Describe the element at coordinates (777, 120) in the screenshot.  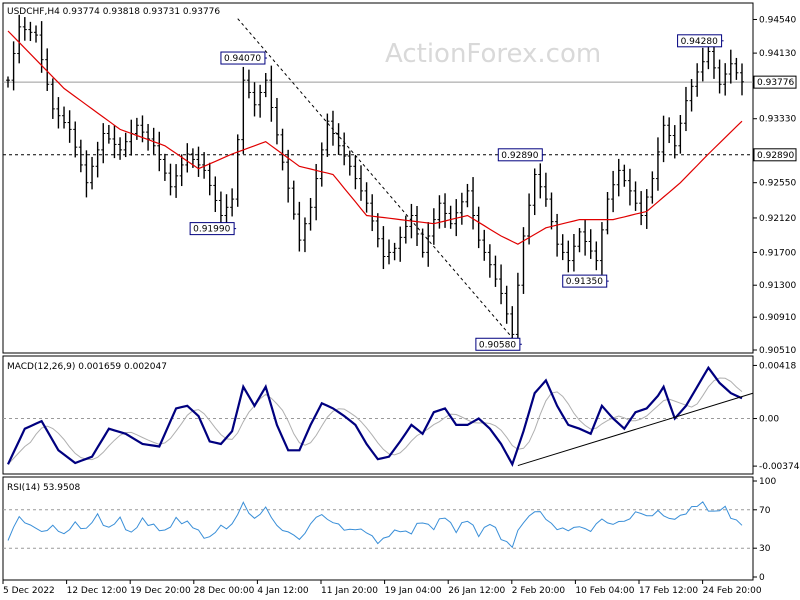
I see `price-y-tick-label: 0.93330` at that location.